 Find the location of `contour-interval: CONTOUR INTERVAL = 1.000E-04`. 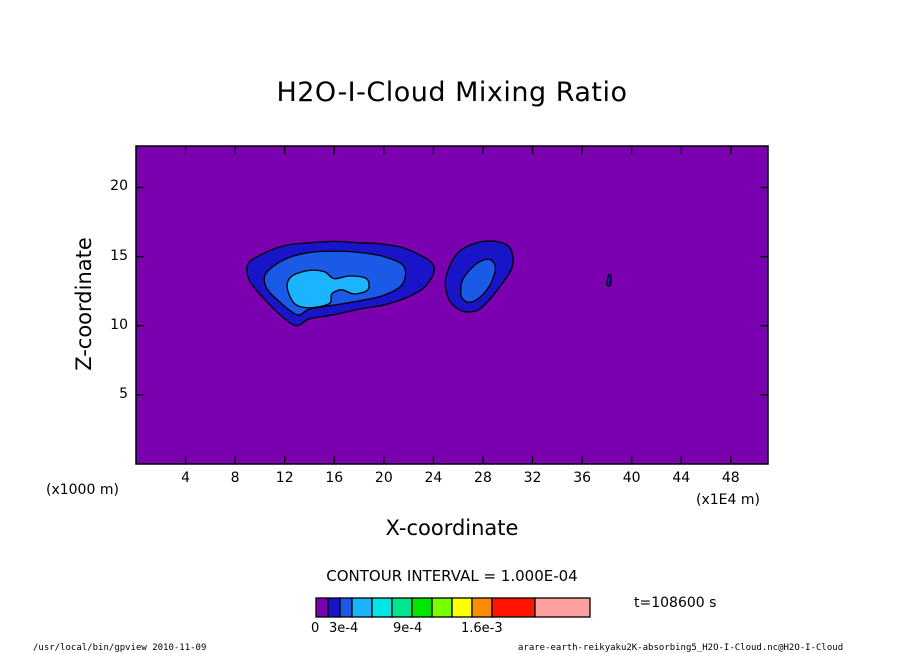

contour-interval: CONTOUR INTERVAL = 1.000E-04 is located at coordinates (452, 576).